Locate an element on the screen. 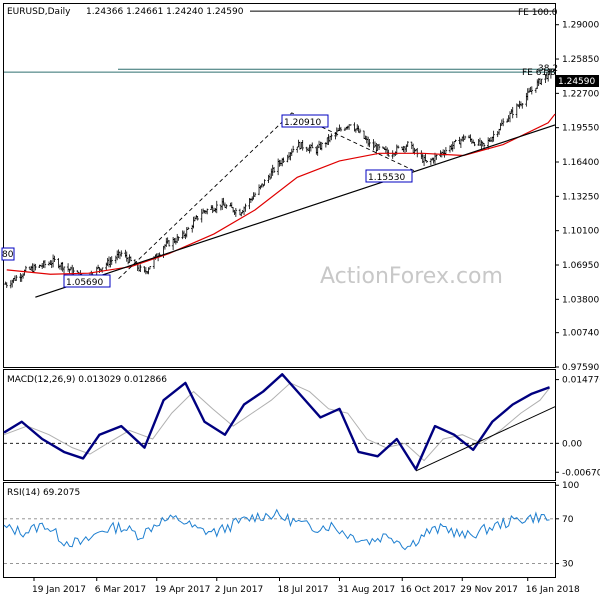 The width and height of the screenshot is (600, 600). svg-text: 1.24590 is located at coordinates (576, 82).